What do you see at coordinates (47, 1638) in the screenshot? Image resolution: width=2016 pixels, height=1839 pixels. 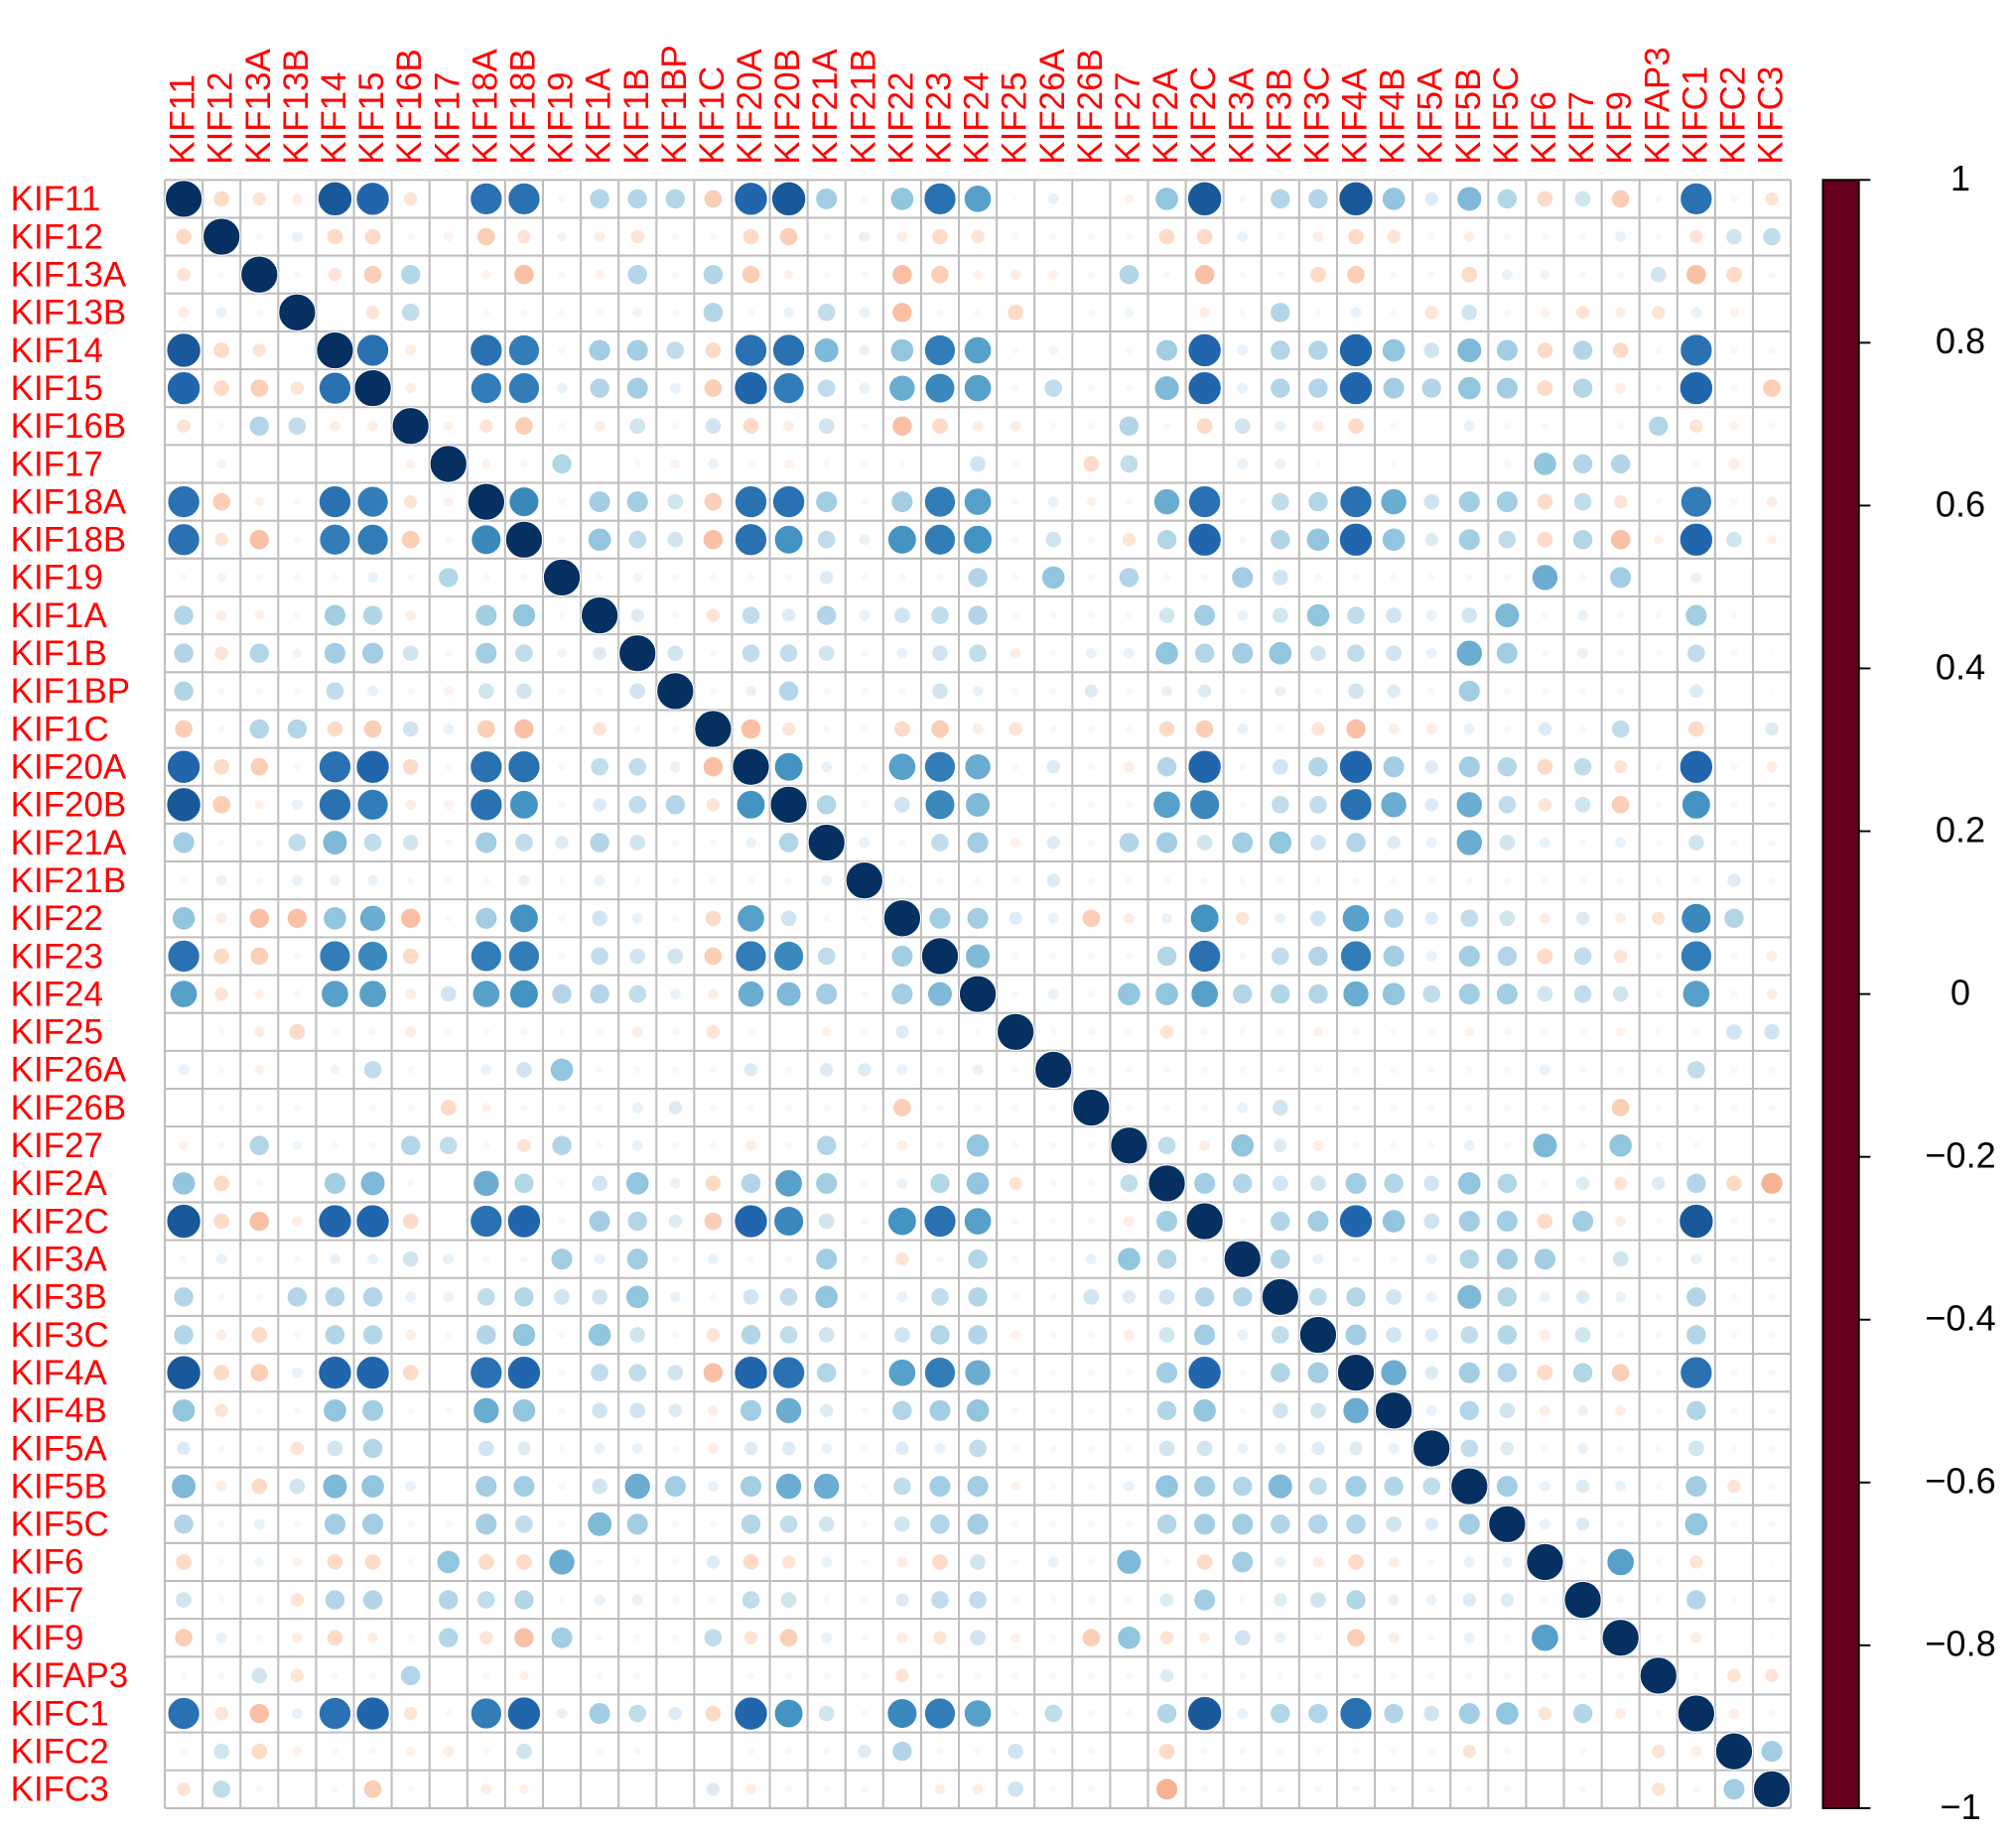 I see `row-label: KIF9` at bounding box center [47, 1638].